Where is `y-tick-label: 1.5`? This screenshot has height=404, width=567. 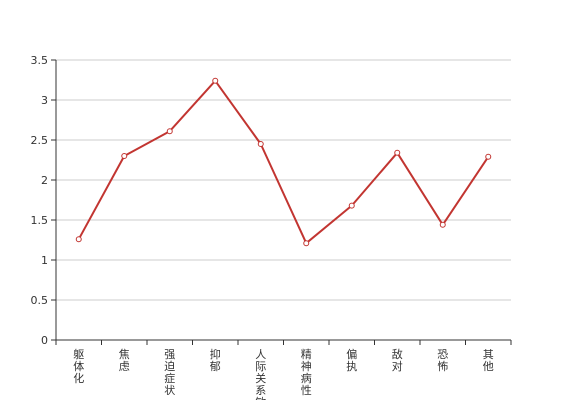 y-tick-label: 1.5 is located at coordinates (40, 220).